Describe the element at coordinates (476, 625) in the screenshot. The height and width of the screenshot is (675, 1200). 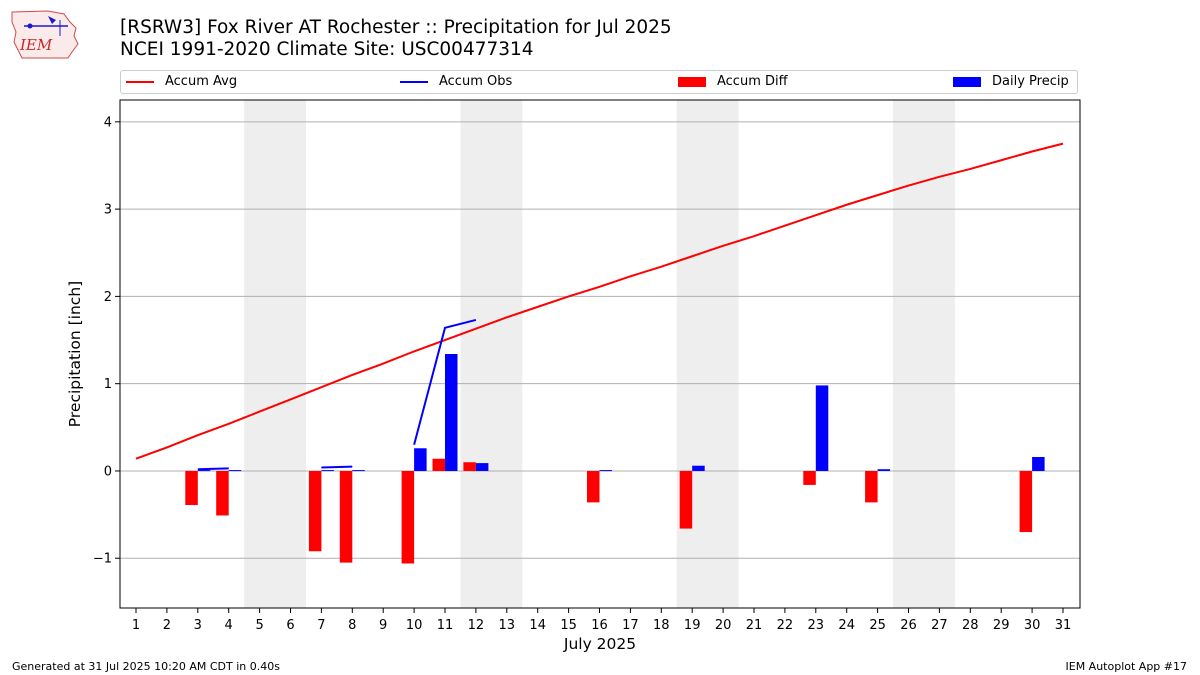
I see `x-tick-label: 12` at that location.